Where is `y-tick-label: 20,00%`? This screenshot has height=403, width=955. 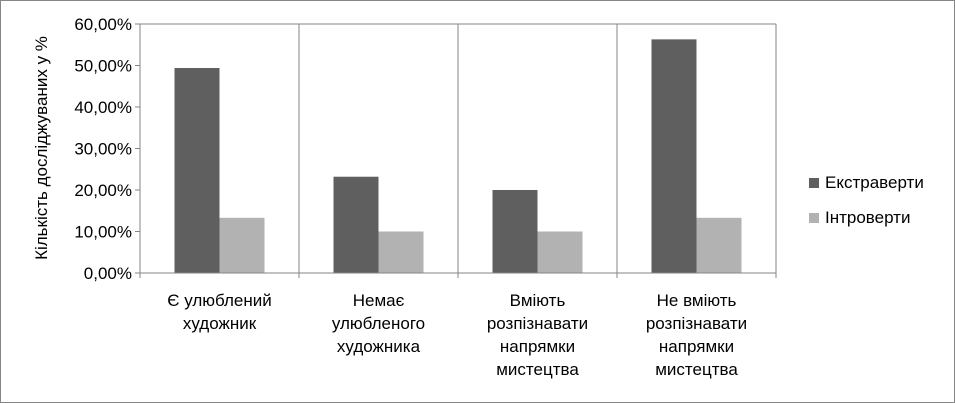 y-tick-label: 20,00% is located at coordinates (103, 190).